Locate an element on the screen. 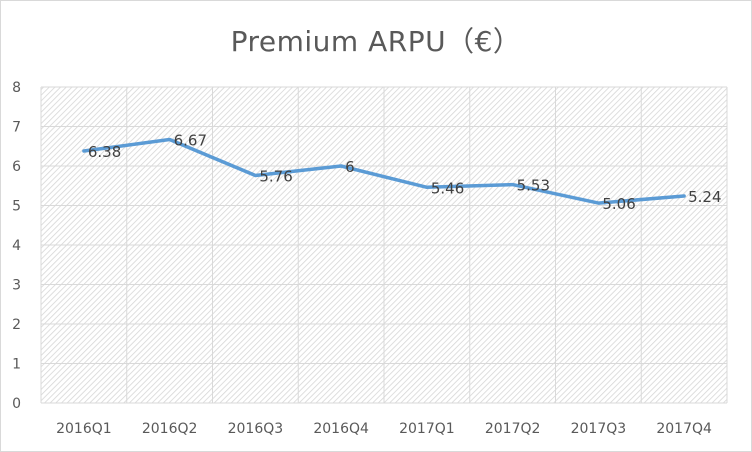 The image size is (752, 452). chart-title: Premium ARPU（€） is located at coordinates (376, 41).